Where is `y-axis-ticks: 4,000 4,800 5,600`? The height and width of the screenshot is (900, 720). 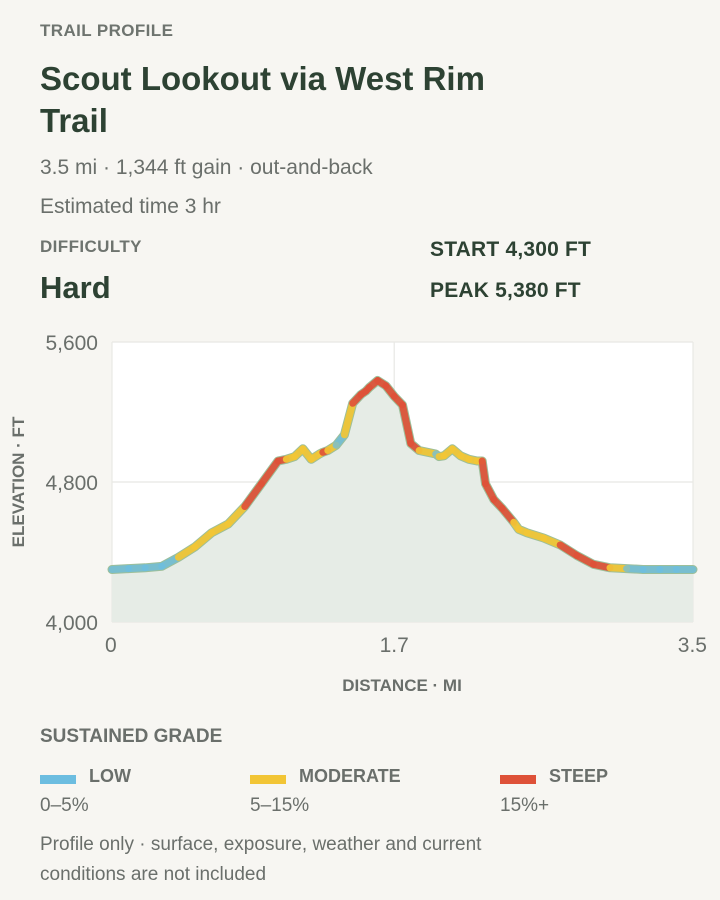 y-axis-ticks: 4,000 4,800 5,600 is located at coordinates (71, 483).